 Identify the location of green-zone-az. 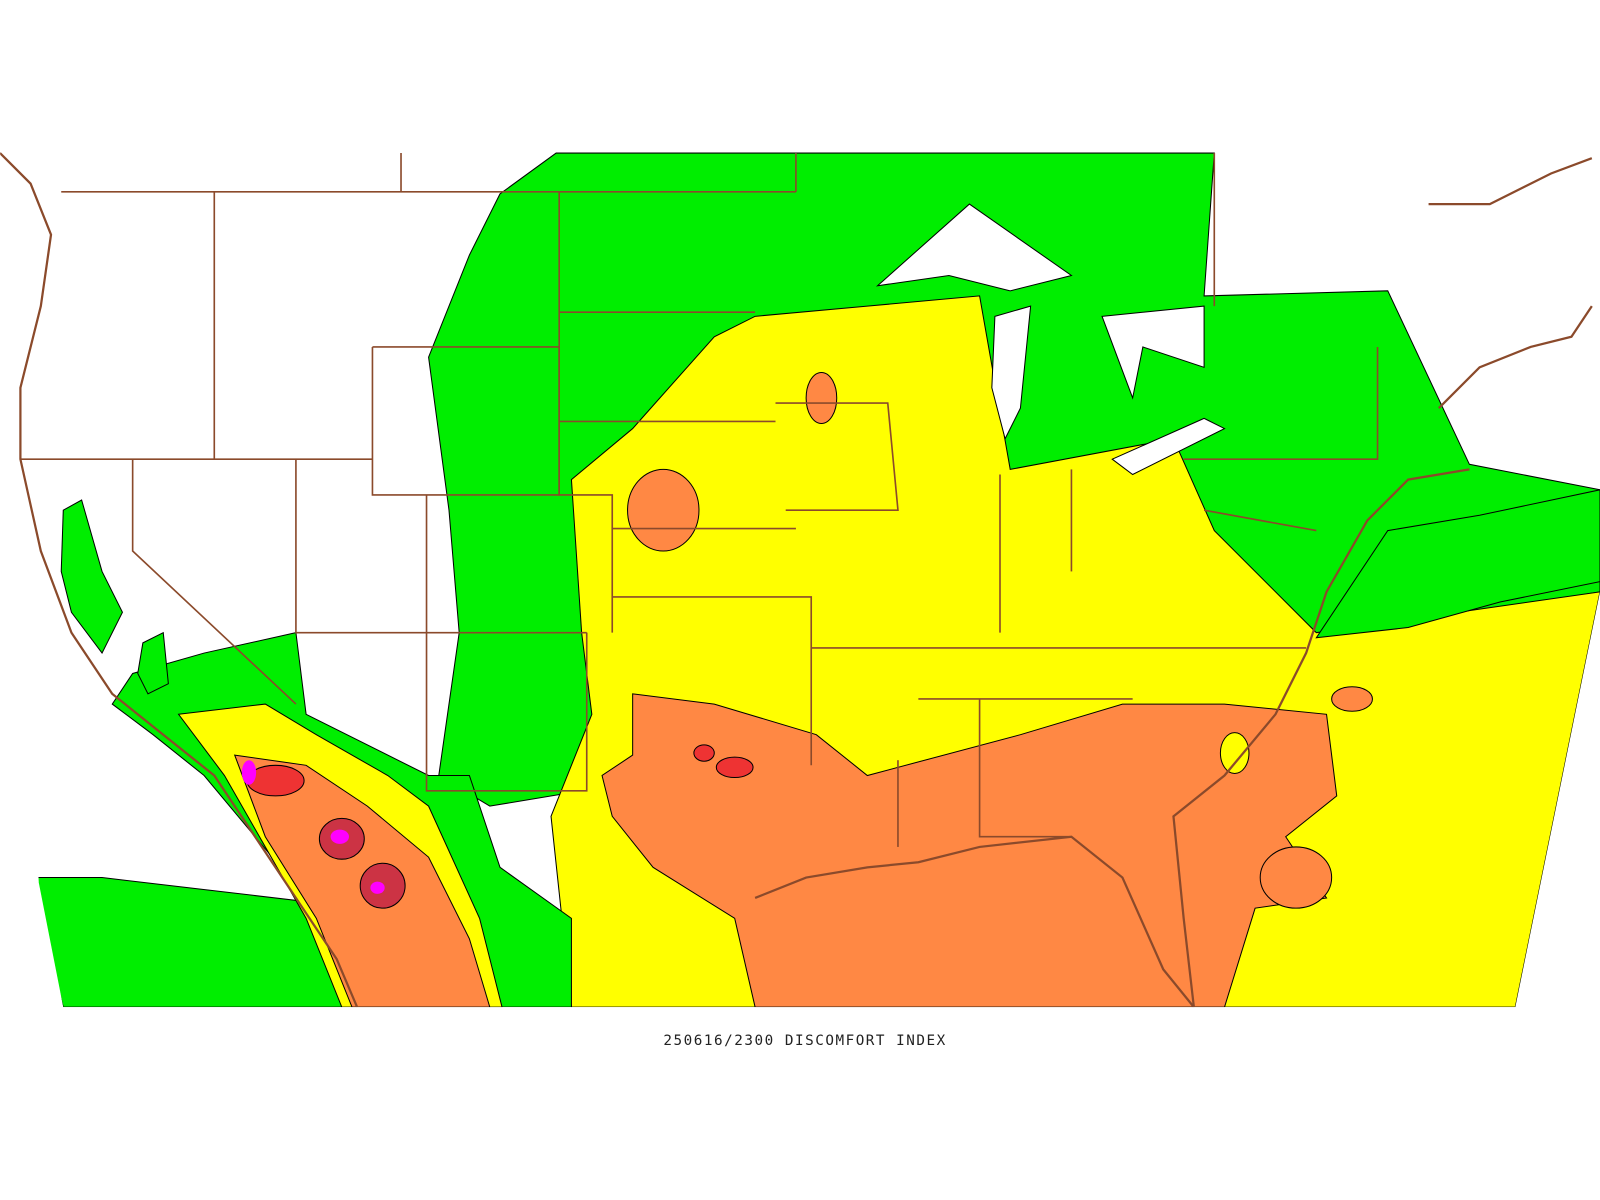
(153, 663).